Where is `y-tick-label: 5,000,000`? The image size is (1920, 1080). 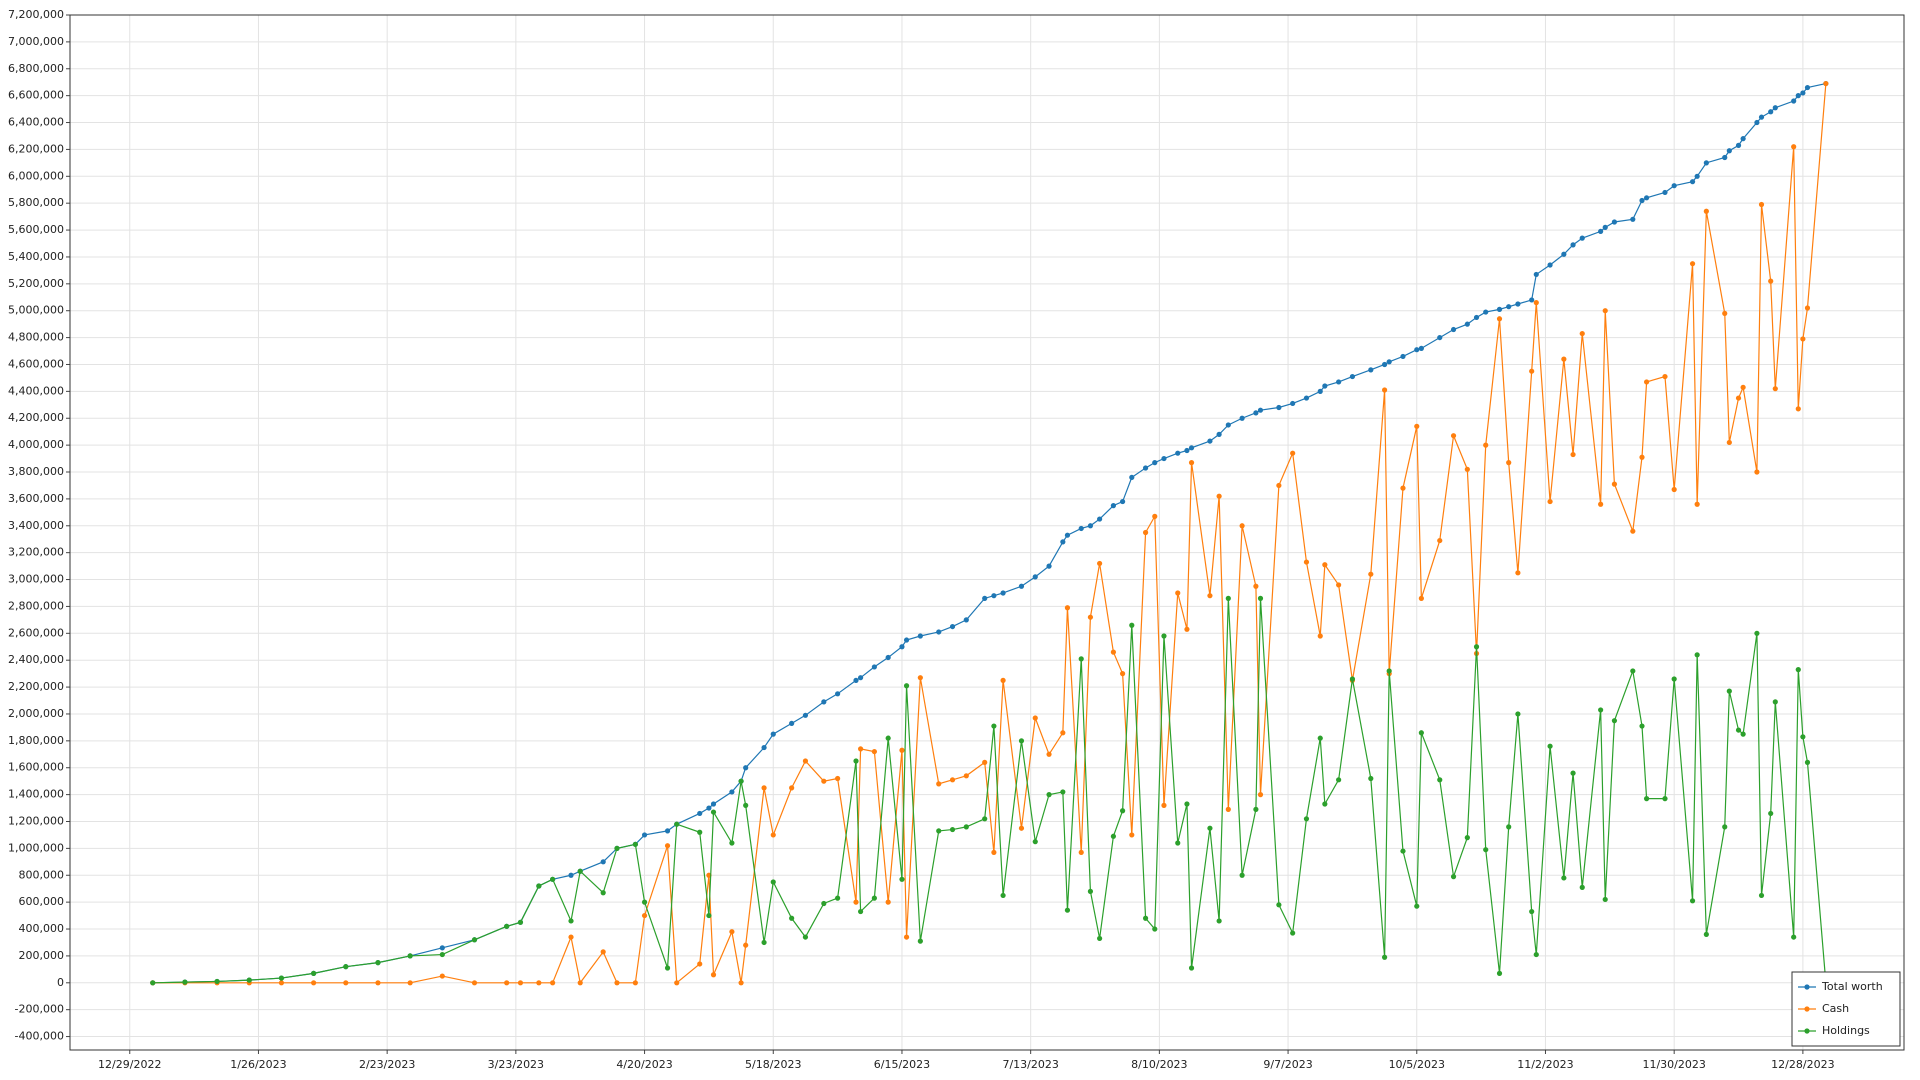
y-tick-label: 5,000,000 is located at coordinates (36, 310).